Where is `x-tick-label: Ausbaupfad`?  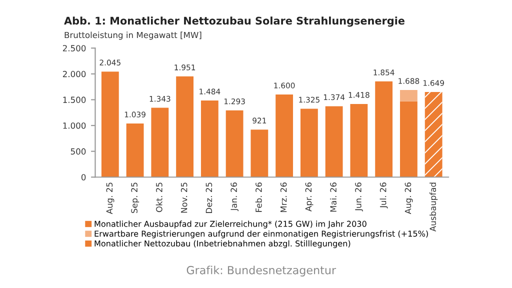
x-tick-label: Ausbaupfad is located at coordinates (434, 207).